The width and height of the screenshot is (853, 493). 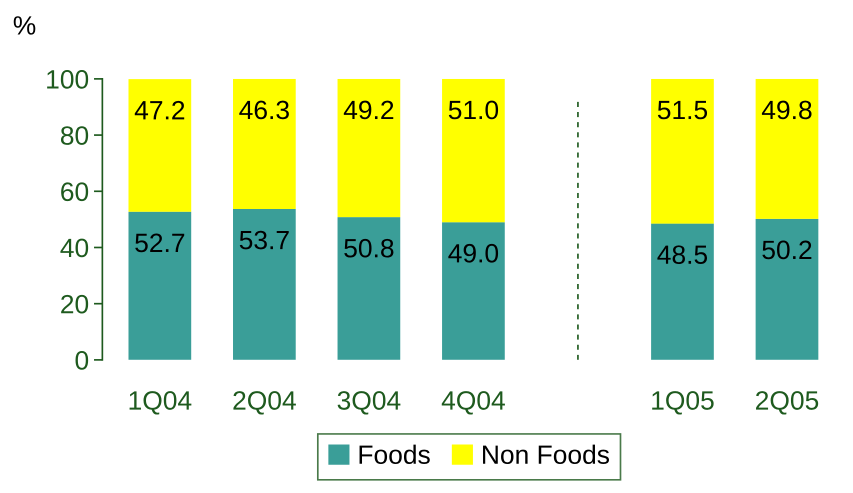 What do you see at coordinates (395, 454) in the screenshot?
I see `legend-label: Foods` at bounding box center [395, 454].